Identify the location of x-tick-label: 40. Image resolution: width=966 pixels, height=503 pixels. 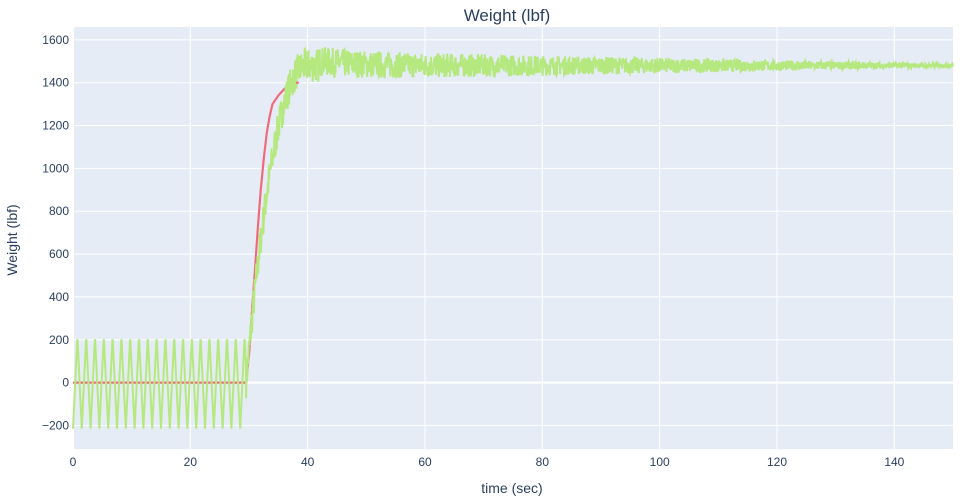
(308, 462).